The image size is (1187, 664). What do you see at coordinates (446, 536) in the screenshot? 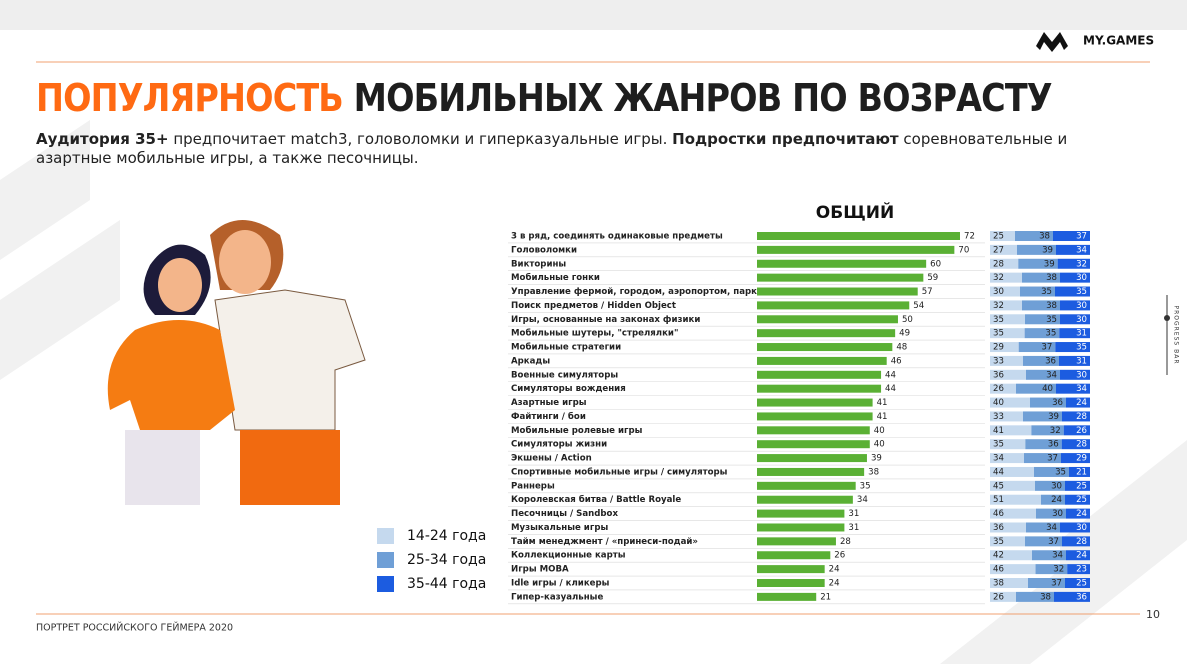
I see `legend-label: 14-24 года` at bounding box center [446, 536].